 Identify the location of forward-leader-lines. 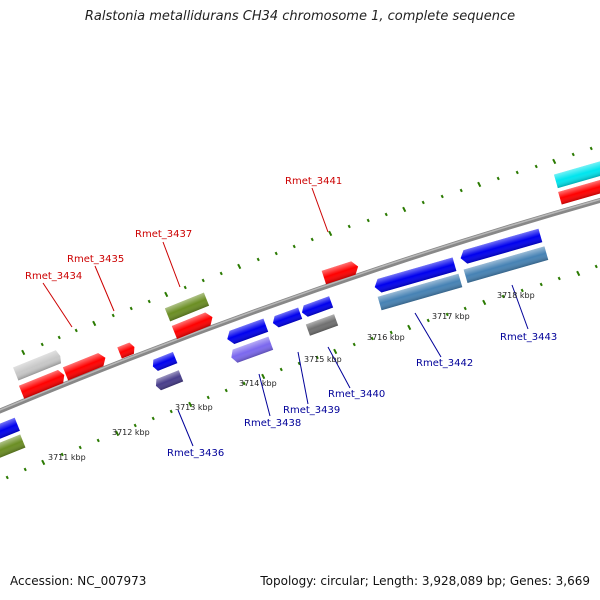
(185, 257).